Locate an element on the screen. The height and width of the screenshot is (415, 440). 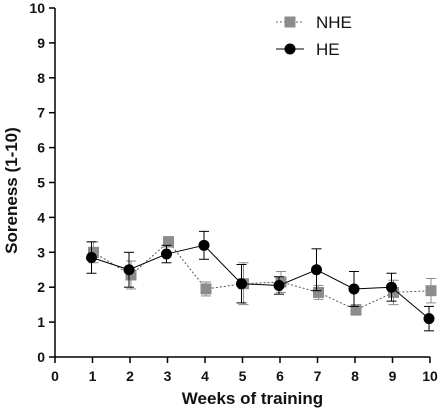
series-he-line is located at coordinates (260, 281).